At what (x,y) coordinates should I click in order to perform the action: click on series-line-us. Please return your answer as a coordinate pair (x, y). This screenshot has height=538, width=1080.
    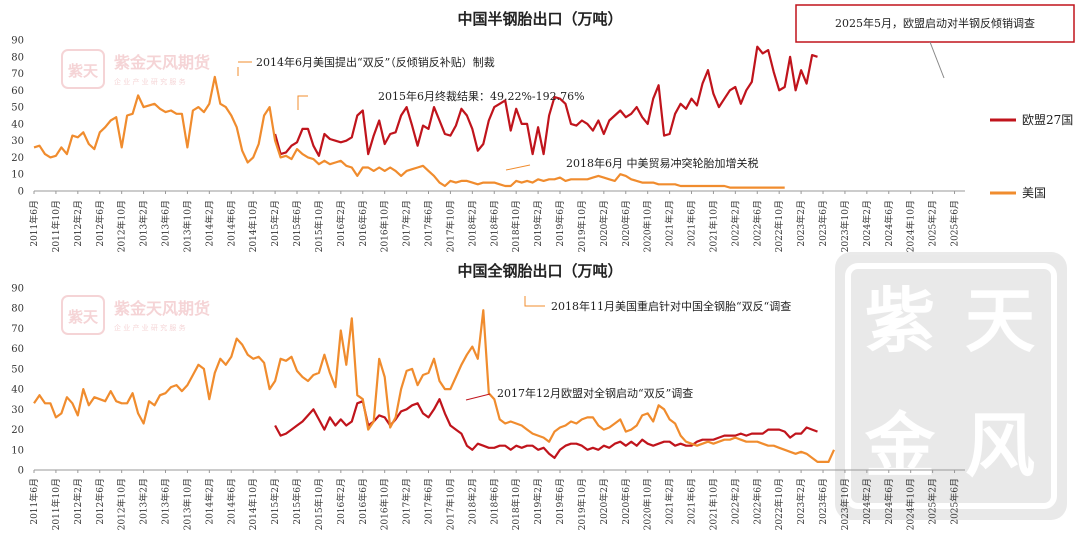
    Looking at the image, I should click on (409, 132).